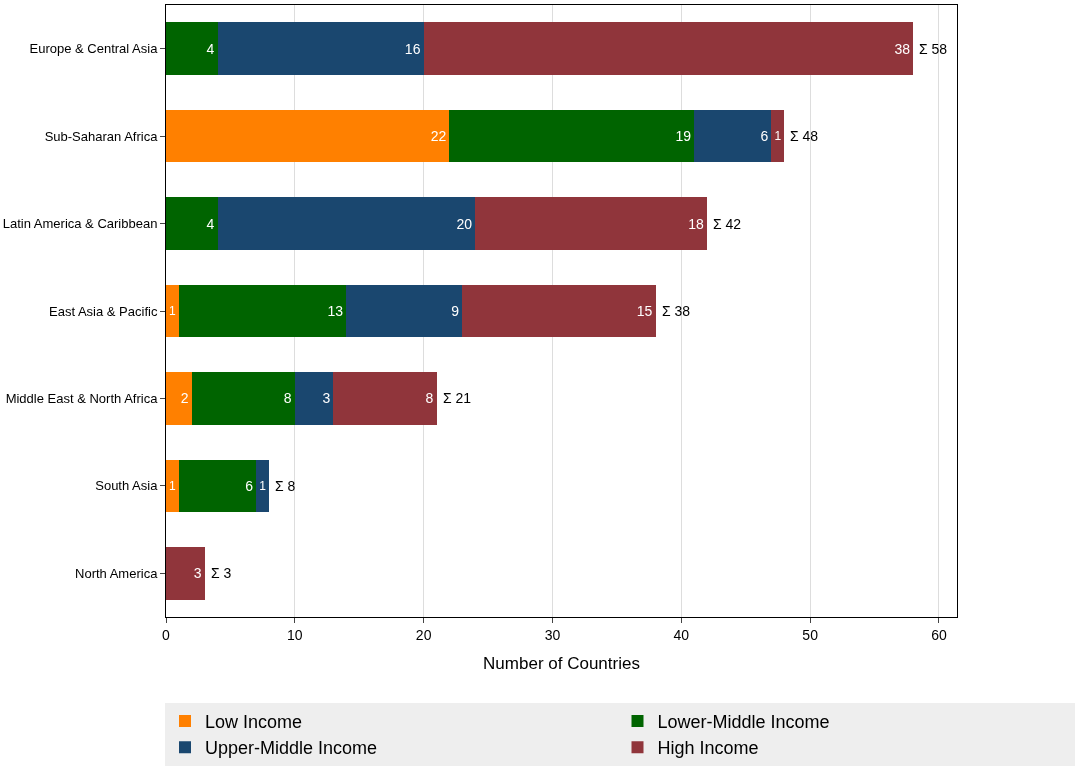 The height and width of the screenshot is (769, 1075). What do you see at coordinates (254, 721) in the screenshot?
I see `legend-label: Low Income` at bounding box center [254, 721].